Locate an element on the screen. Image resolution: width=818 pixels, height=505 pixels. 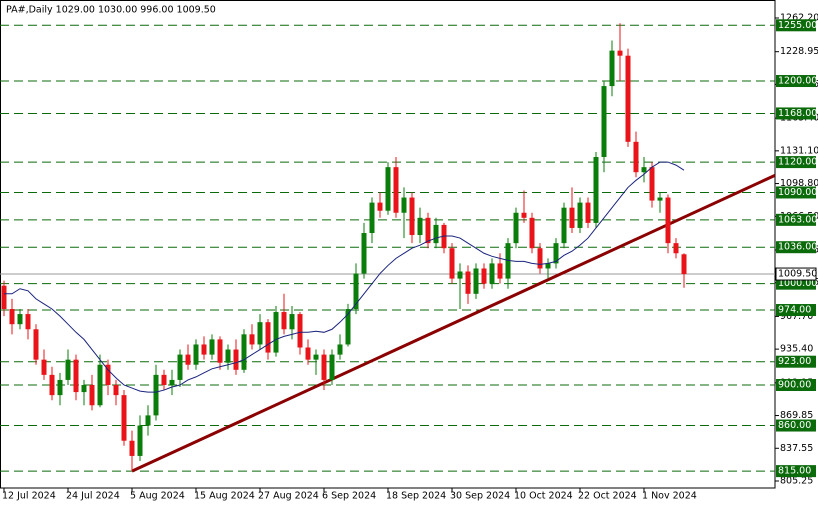
x-tick-label: 15 Aug 2024 is located at coordinates (224, 496).